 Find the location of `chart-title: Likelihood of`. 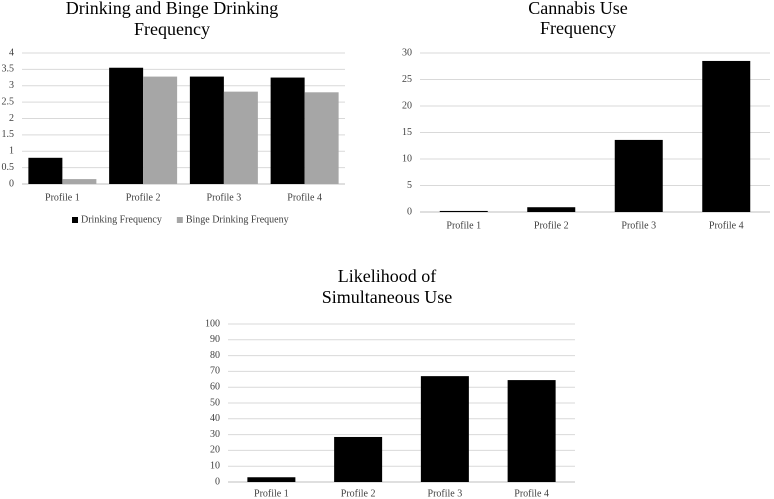

chart-title: Likelihood of is located at coordinates (387, 276).